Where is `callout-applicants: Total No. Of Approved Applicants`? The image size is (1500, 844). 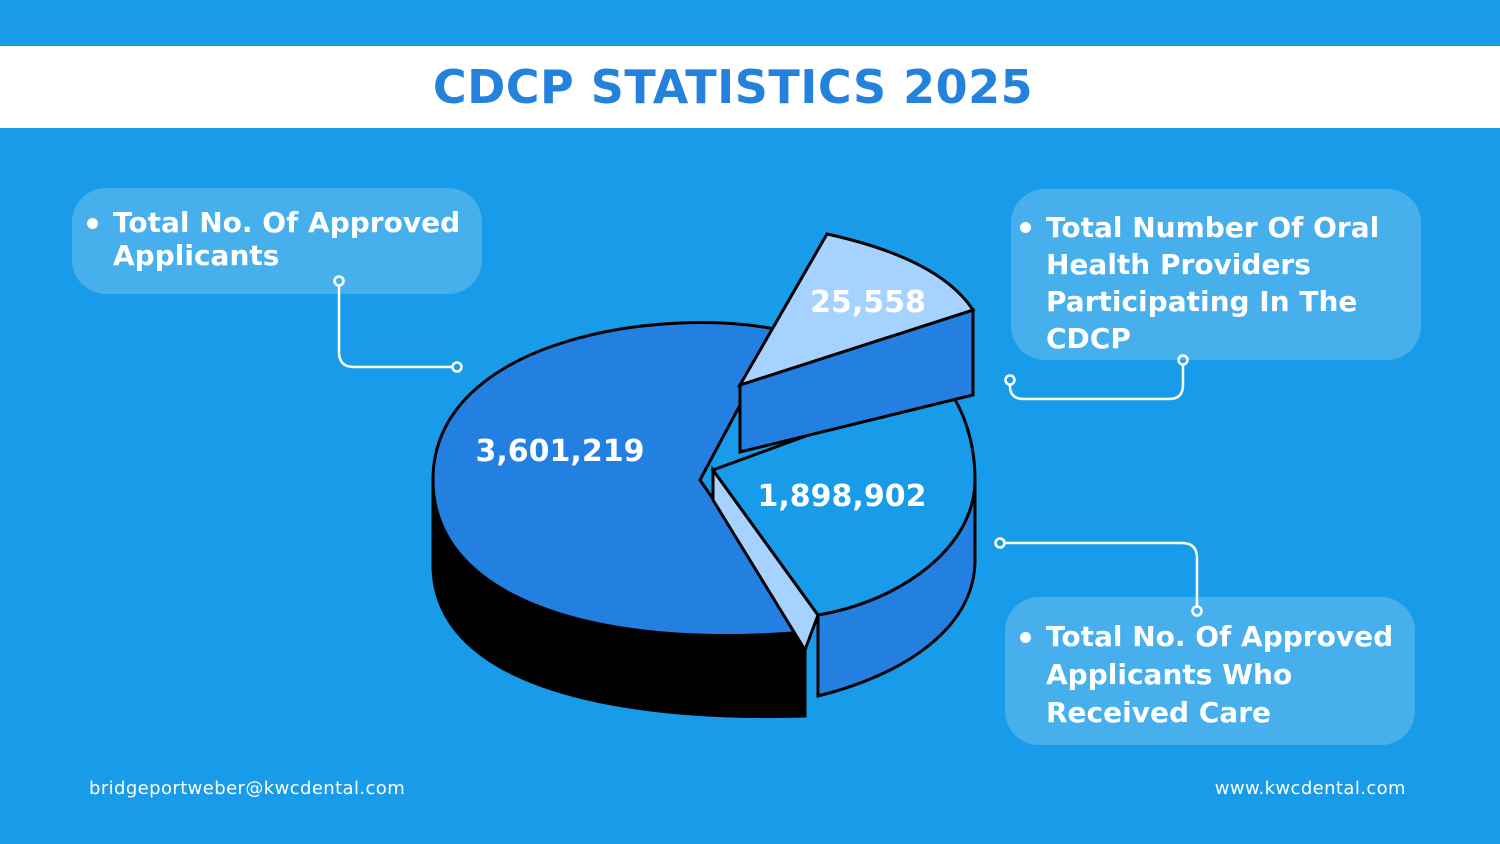
callout-applicants: Total No. Of Approved Applicants is located at coordinates (277, 241).